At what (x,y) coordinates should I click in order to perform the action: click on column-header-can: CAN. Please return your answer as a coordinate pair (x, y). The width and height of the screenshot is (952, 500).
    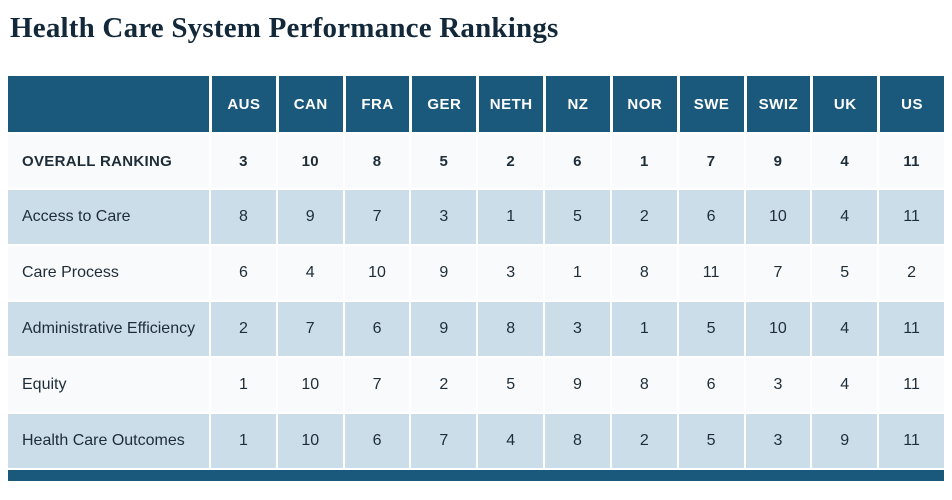
    Looking at the image, I should click on (309, 104).